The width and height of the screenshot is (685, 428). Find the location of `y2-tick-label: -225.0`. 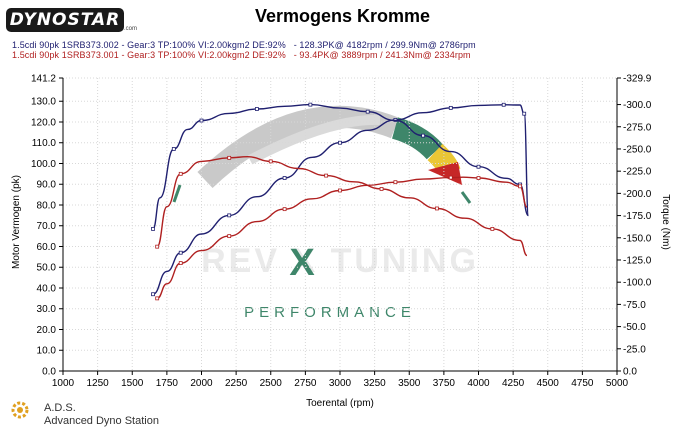

y2-tick-label: -225.0 is located at coordinates (637, 172).